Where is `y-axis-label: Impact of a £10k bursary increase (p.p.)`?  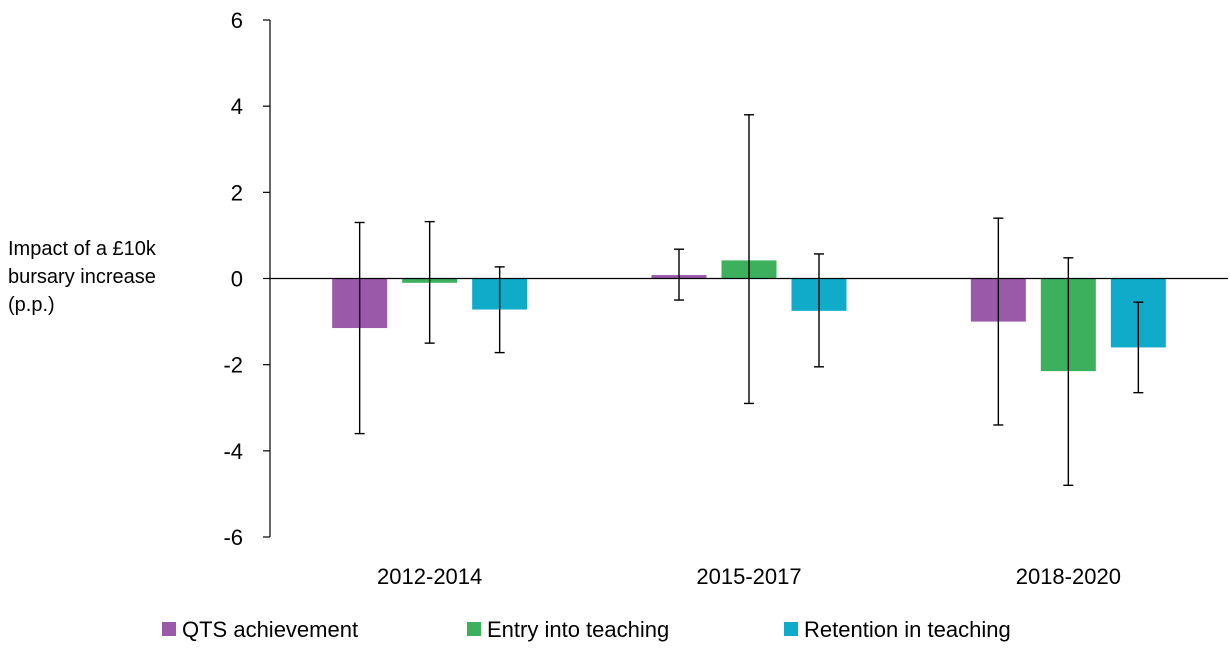
y-axis-label: Impact of a £10k bursary increase (p.p.) is located at coordinates (82, 277).